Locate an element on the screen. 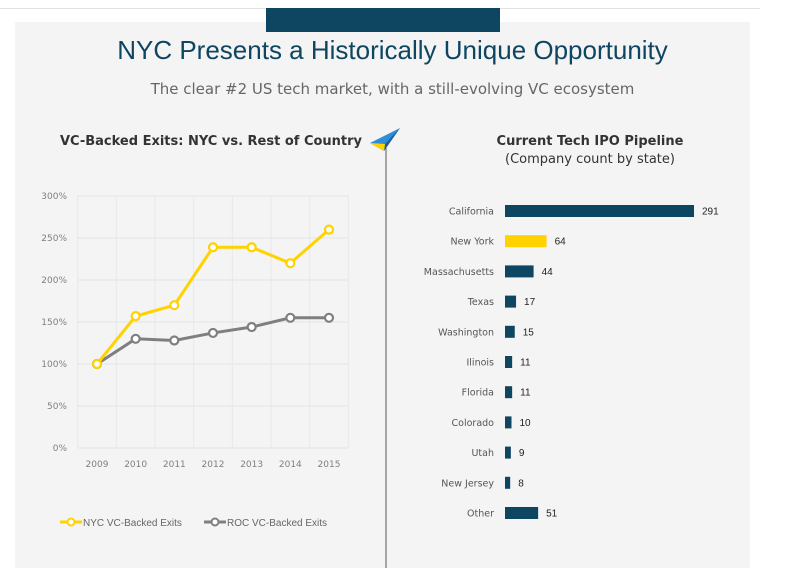 Image resolution: width=785 pixels, height=568 pixels. y-tick-label: 50% is located at coordinates (57, 407).